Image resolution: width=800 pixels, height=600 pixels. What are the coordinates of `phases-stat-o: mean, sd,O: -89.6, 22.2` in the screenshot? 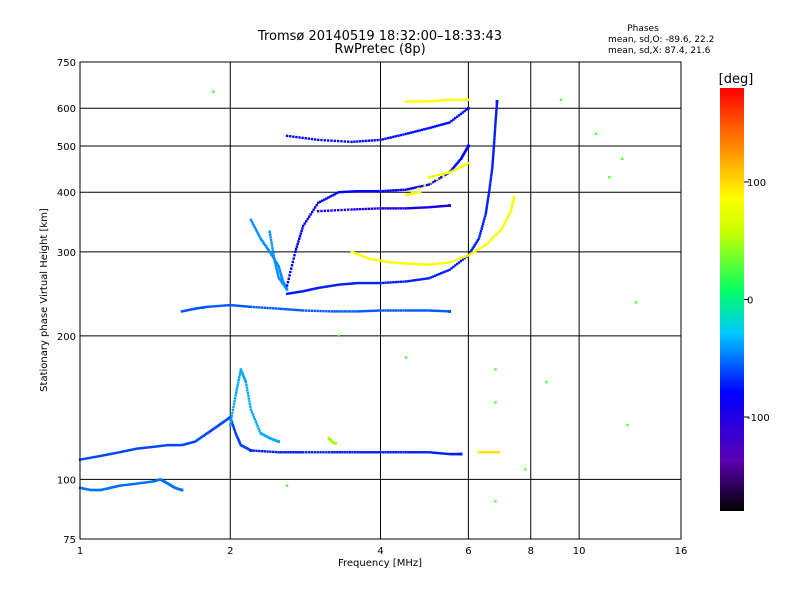 It's located at (661, 40).